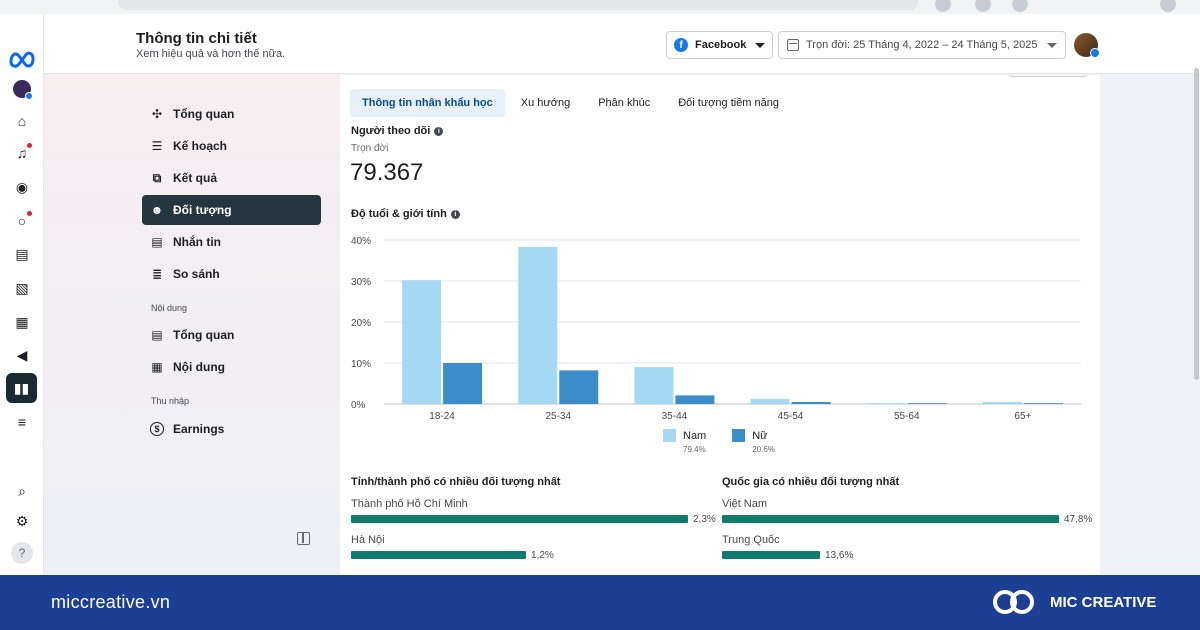 The image size is (1200, 630). What do you see at coordinates (22, 287) in the screenshot?
I see `content-icon: ▧` at bounding box center [22, 287].